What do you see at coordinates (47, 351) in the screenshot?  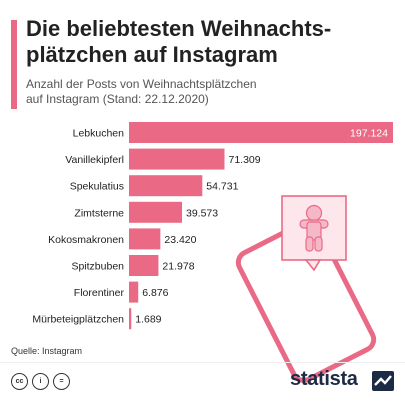 I see `source-note: Quelle: Instagram` at bounding box center [47, 351].